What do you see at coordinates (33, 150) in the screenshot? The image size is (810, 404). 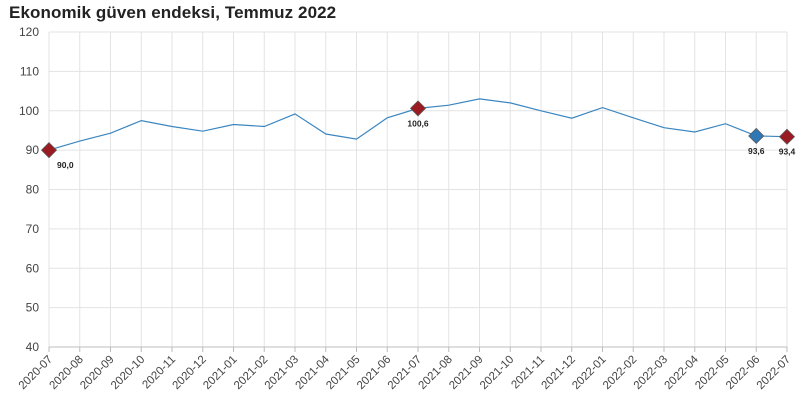 I see `y-tick-label: 90` at bounding box center [33, 150].